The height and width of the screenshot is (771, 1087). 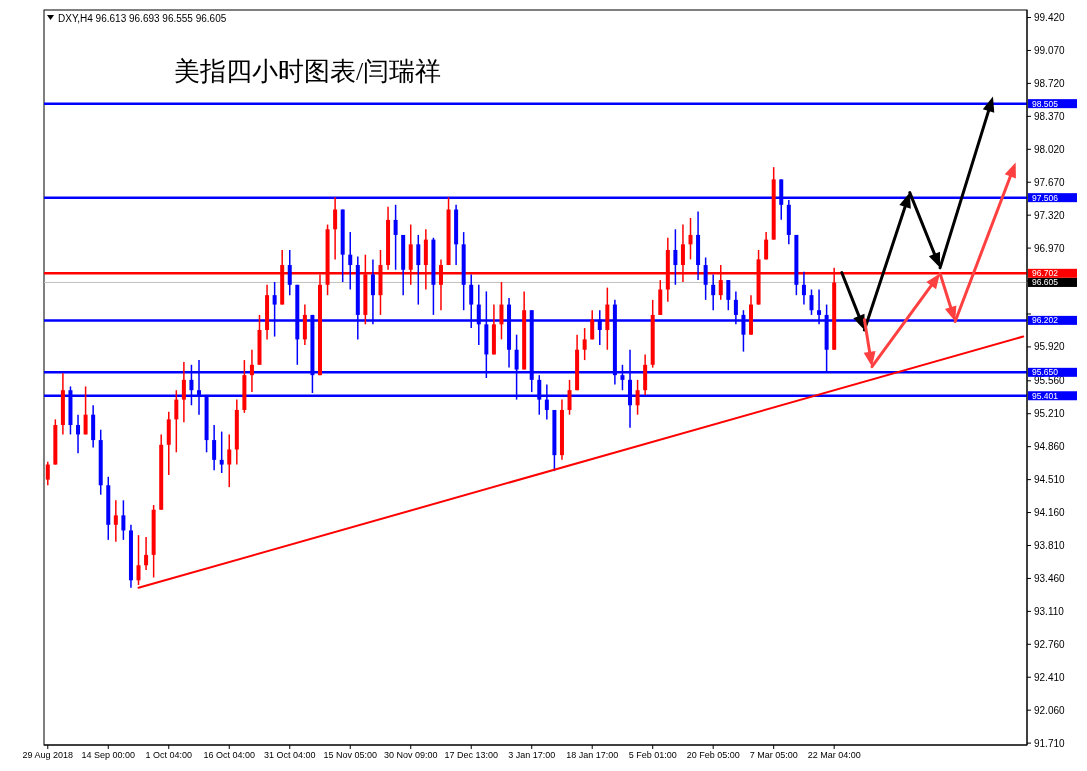 I want to click on ref-line-label: 96.605, so click(x=1045, y=282).